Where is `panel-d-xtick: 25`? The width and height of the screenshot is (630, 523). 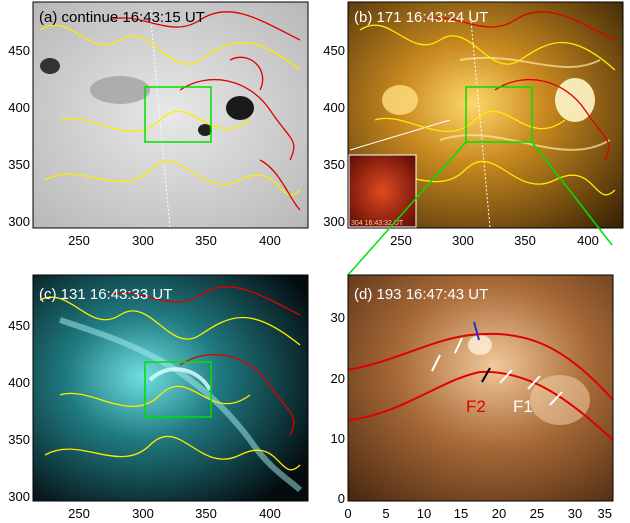
panel-d-xtick: 25 is located at coordinates (537, 513).